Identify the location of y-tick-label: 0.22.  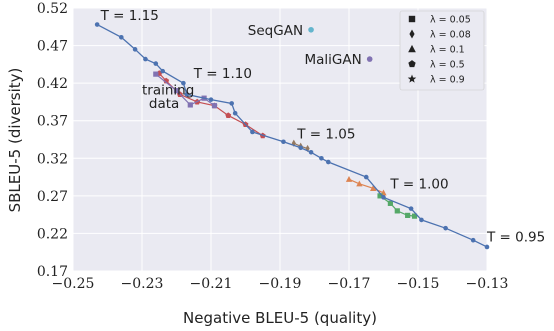
(52, 234).